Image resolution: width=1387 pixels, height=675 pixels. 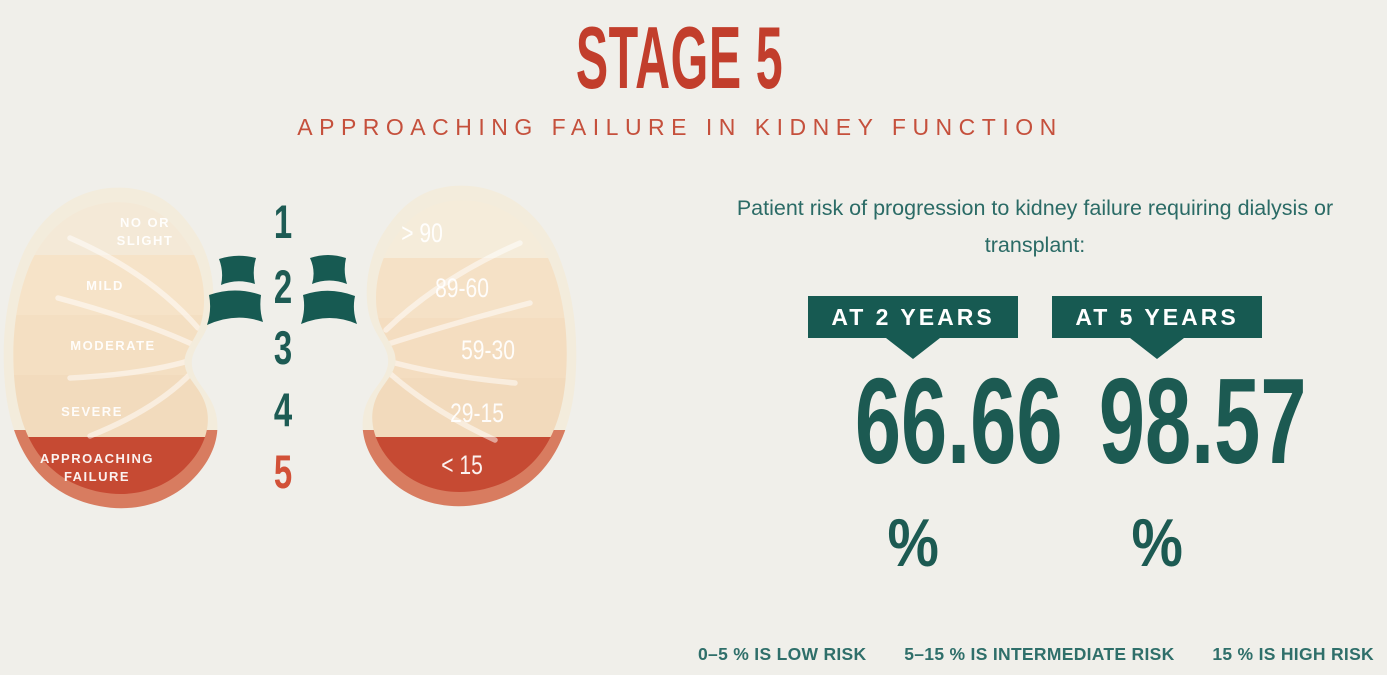 What do you see at coordinates (477, 414) in the screenshot?
I see `gfr-label-4: 29-15` at bounding box center [477, 414].